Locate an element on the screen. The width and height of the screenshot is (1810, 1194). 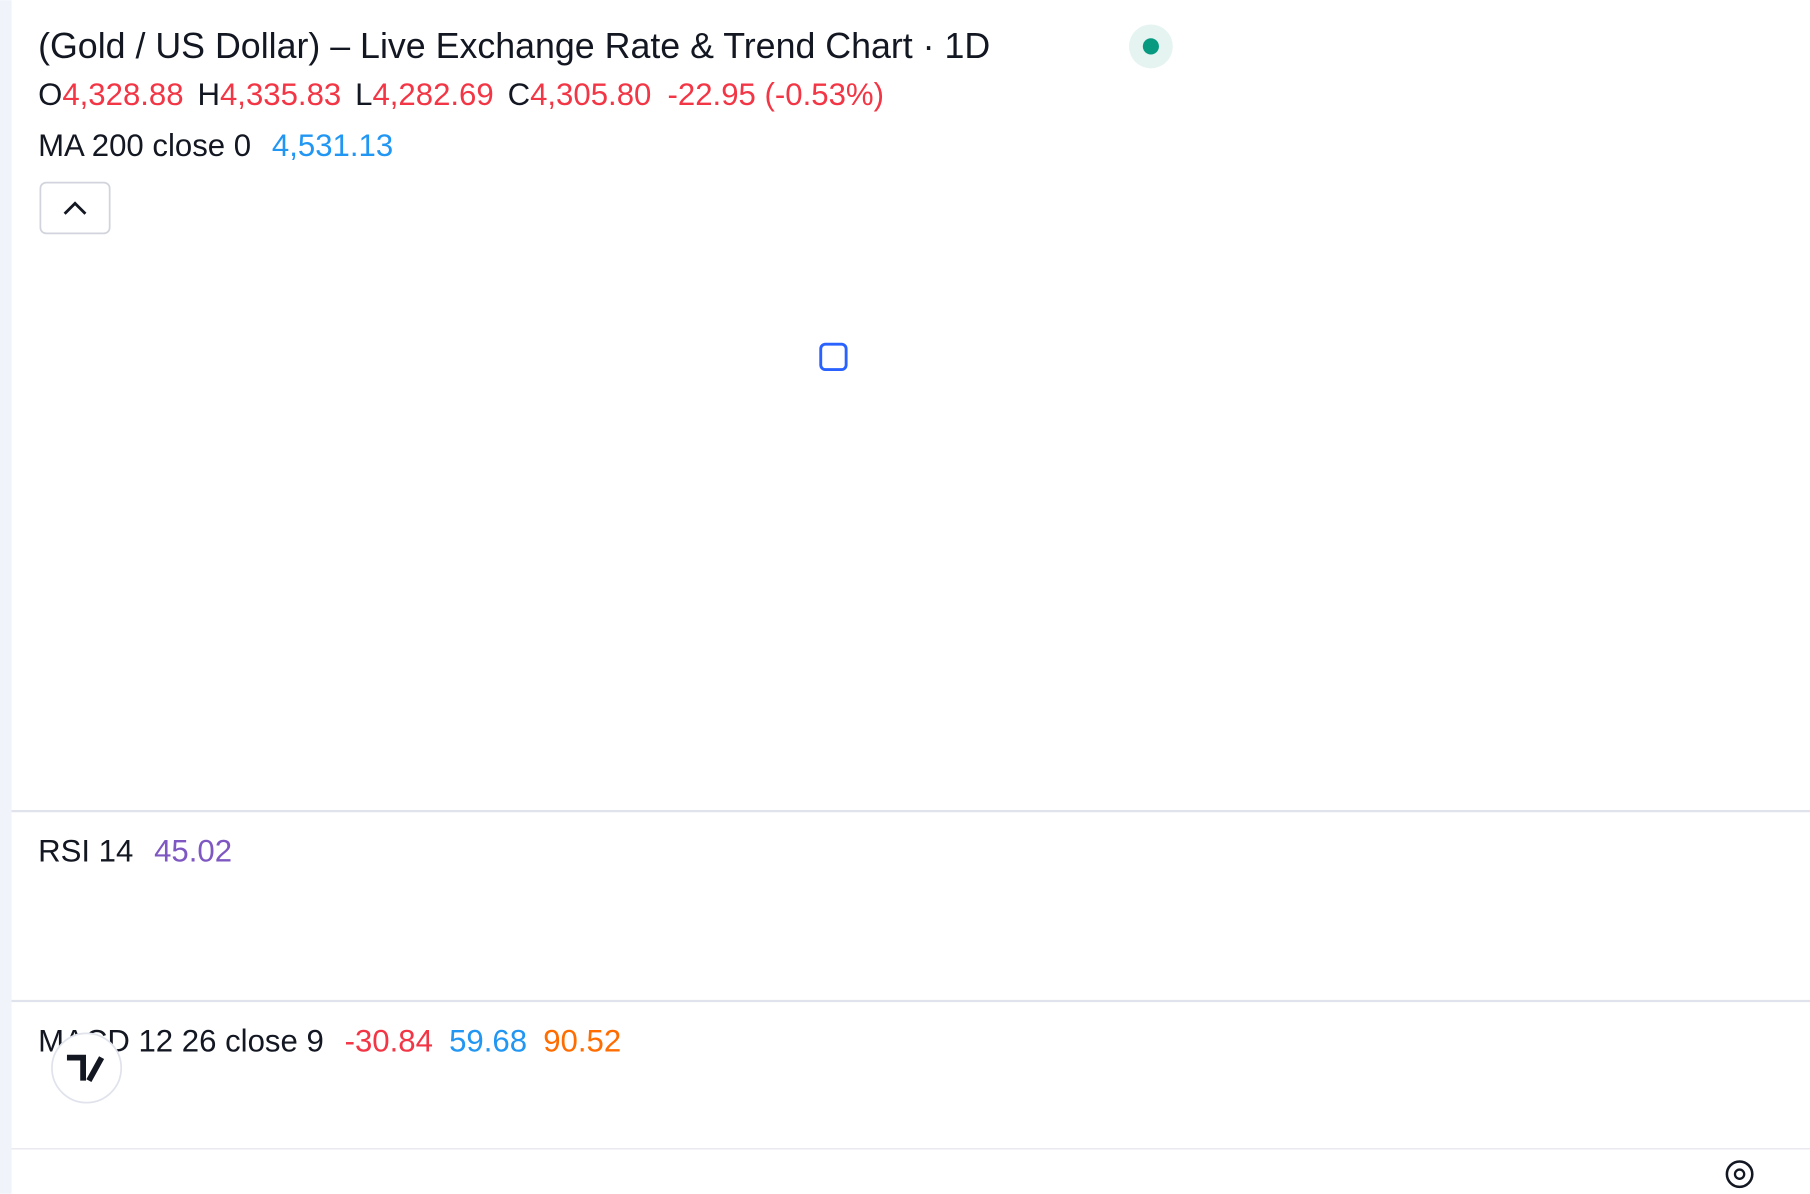
settings-icon is located at coordinates (1739, 1174).